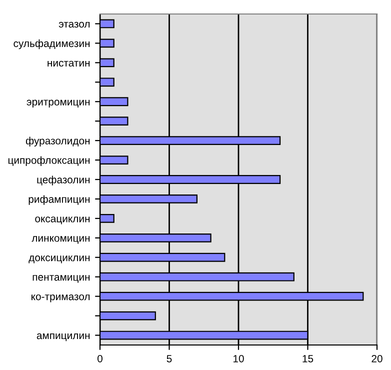 The image size is (391, 370). Describe the element at coordinates (377, 358) in the screenshot. I see `x-tick-label: 20` at that location.